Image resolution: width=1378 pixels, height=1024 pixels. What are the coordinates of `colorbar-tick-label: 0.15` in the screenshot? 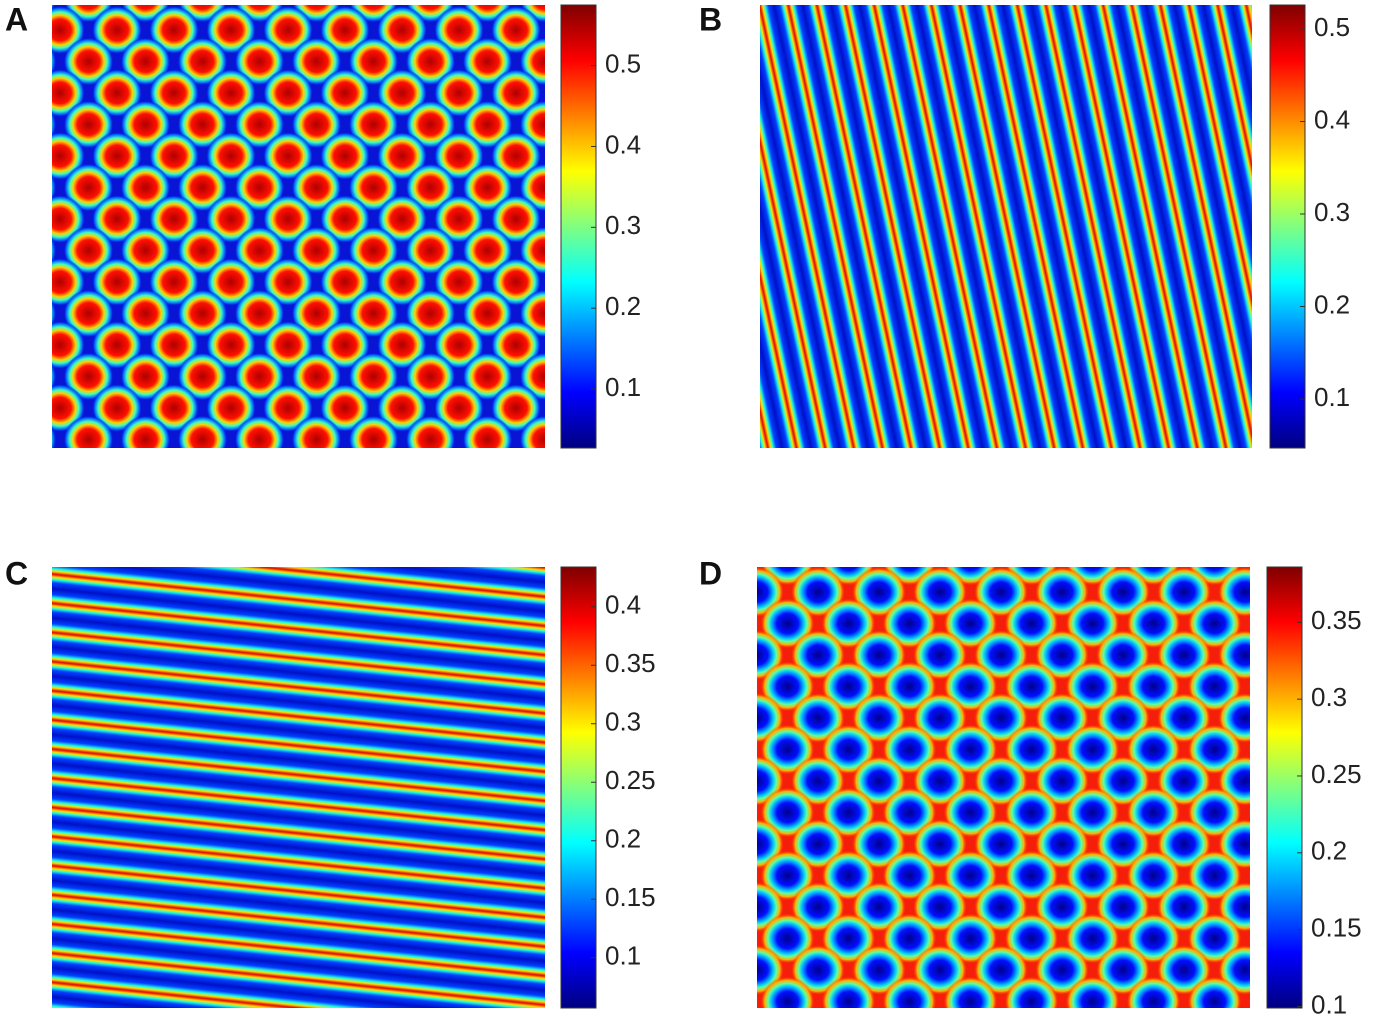 It's located at (630, 897).